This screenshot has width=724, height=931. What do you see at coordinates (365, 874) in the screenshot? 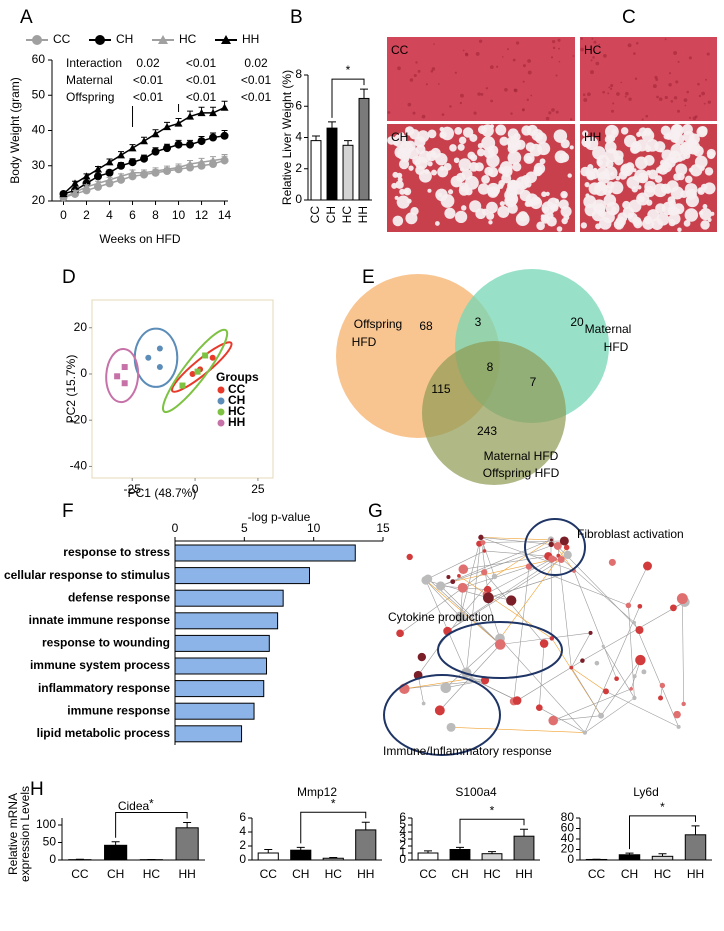
I see `x-tick-label: HH` at bounding box center [365, 874].